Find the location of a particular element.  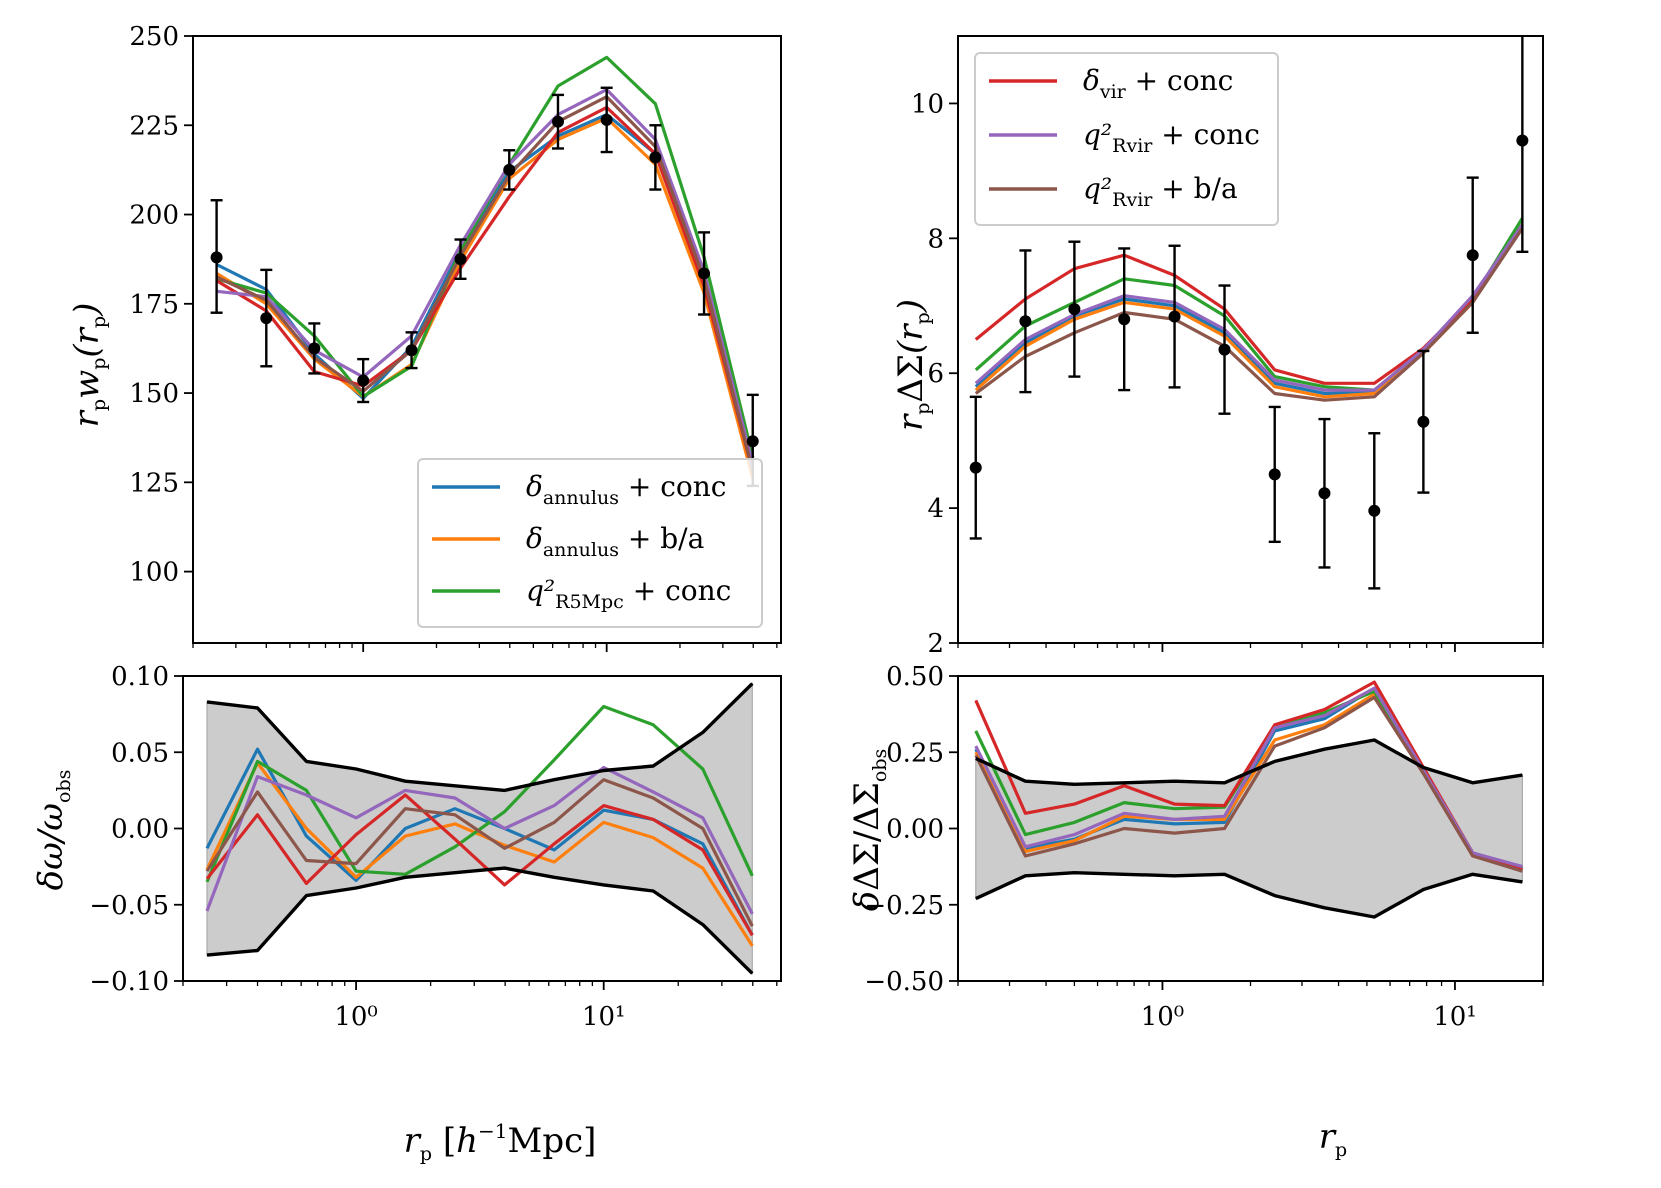

legend-entry: δvir + conc is located at coordinates (1111, 83).